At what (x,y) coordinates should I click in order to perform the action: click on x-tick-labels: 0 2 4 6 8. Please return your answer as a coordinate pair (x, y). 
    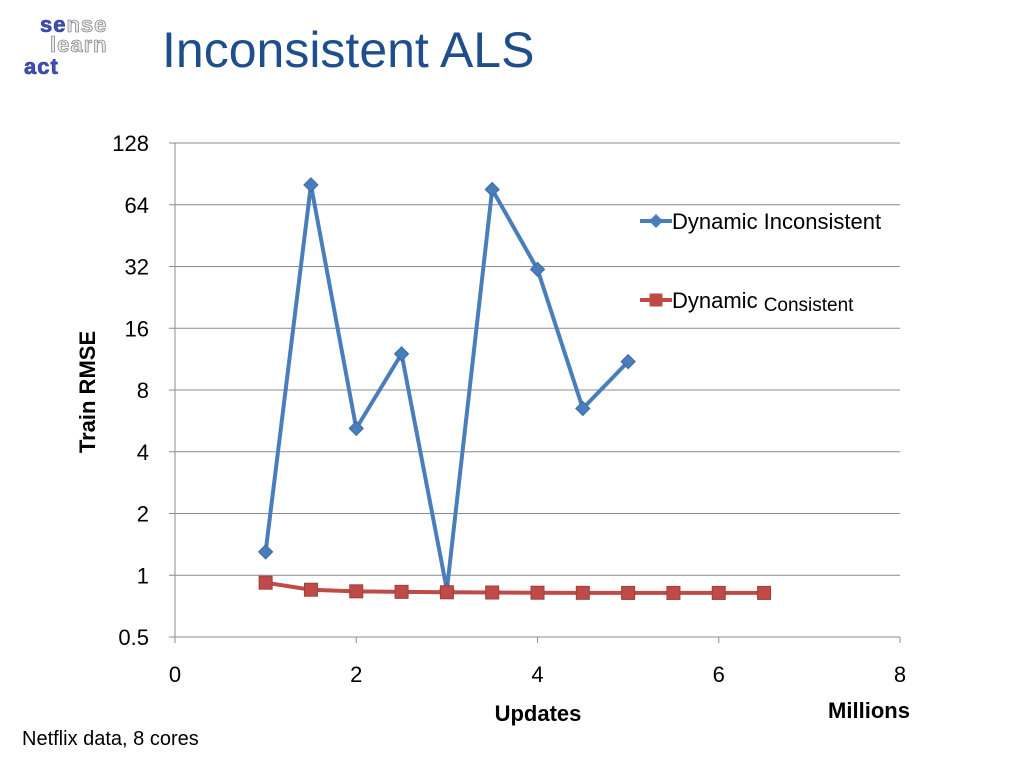
    Looking at the image, I should click on (537, 674).